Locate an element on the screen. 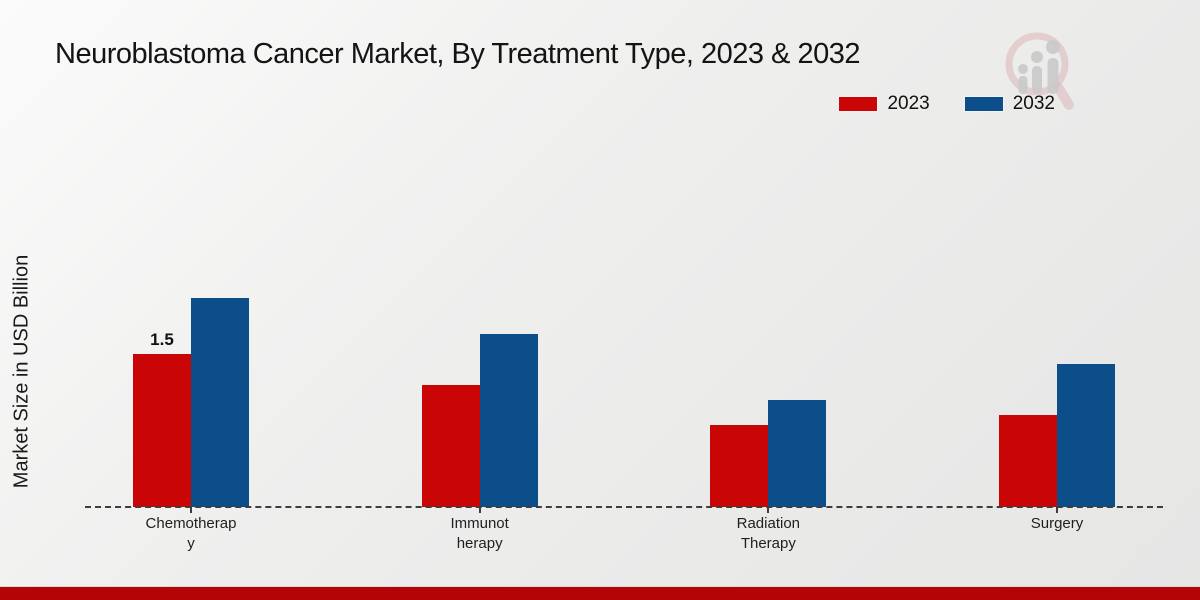  bar-2032-surgery is located at coordinates (1086, 435).